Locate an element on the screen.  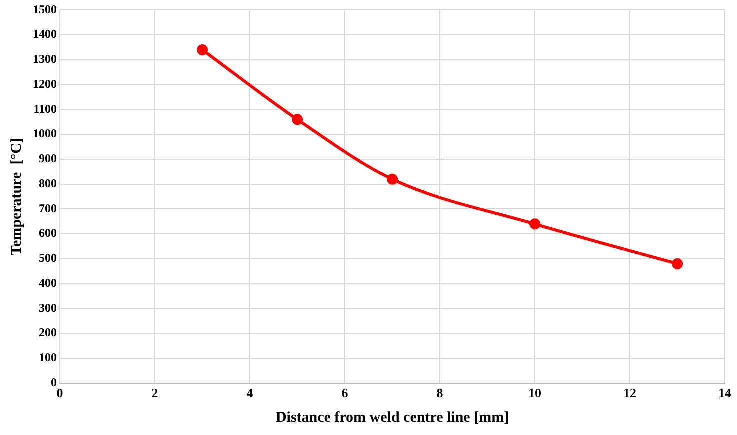
x-tick-label: 10 is located at coordinates (535, 393).